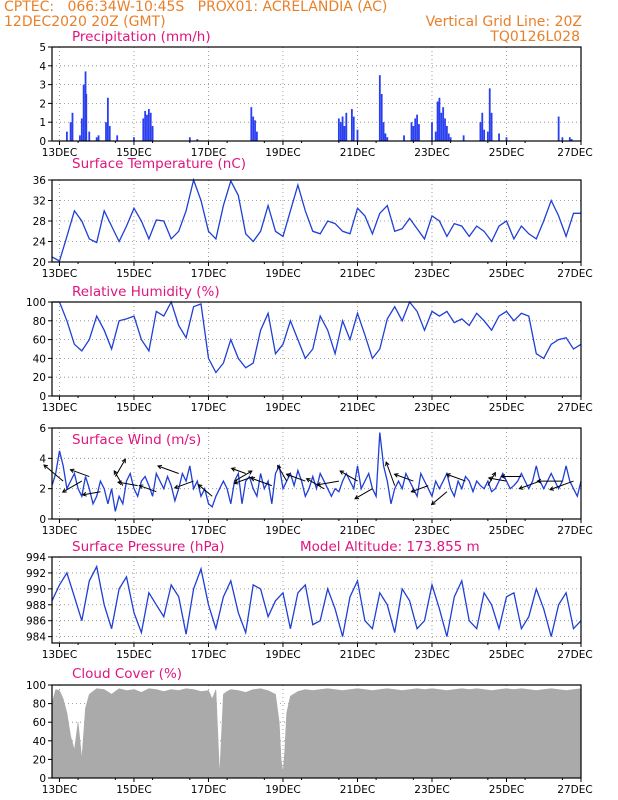  Describe the element at coordinates (36, 638) in the screenshot. I see `y-tick-label: 984` at that location.